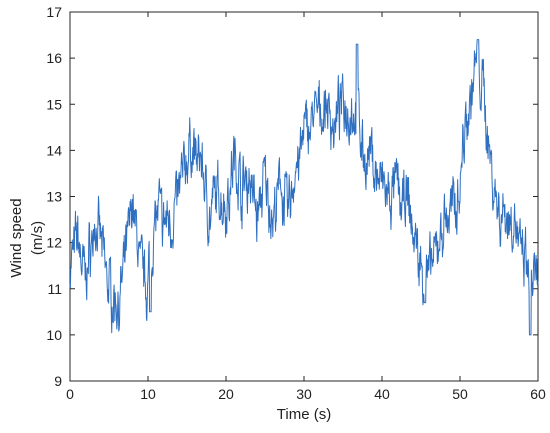  I want to click on x-tick-label: 0, so click(70, 394).